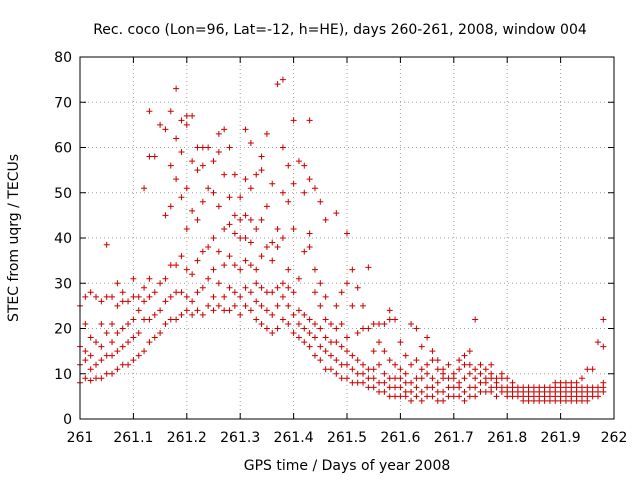 This screenshot has height=480, width=640. I want to click on y-tick-label: 40, so click(63, 239).